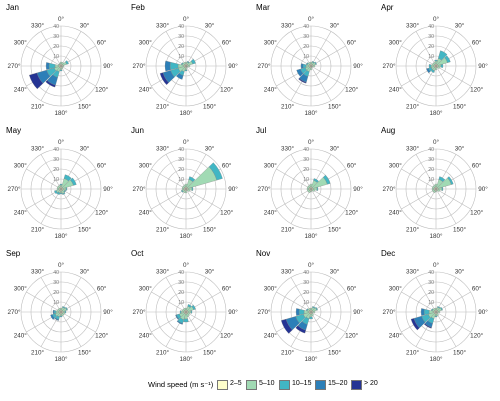 The image size is (500, 401). I want to click on month-title: Oct, so click(137, 253).